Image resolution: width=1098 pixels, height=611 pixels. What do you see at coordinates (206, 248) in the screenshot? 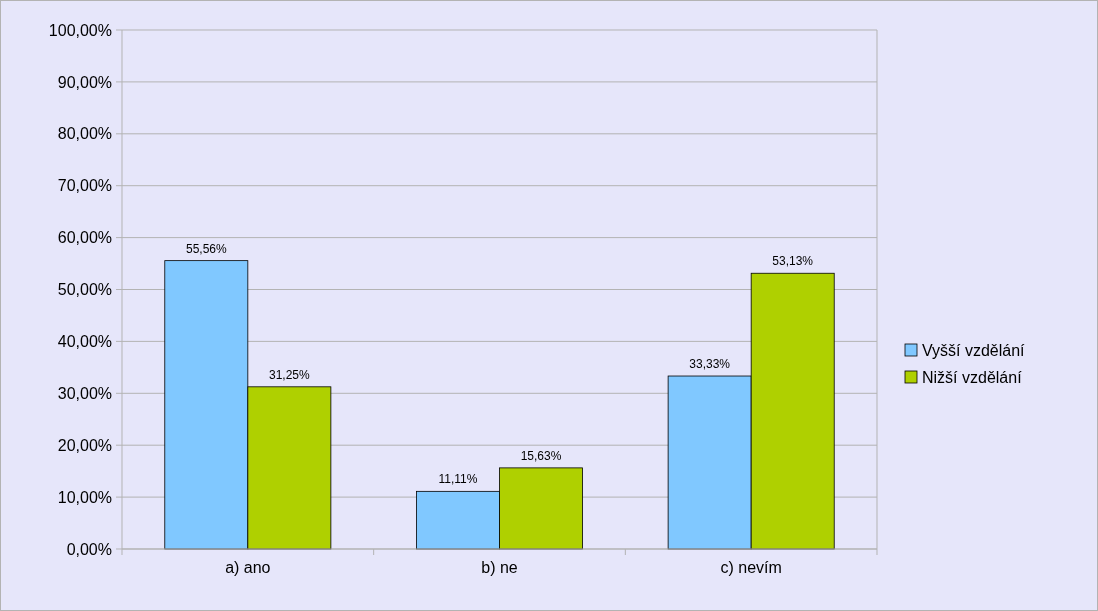
I see `data-label: 55,56%` at bounding box center [206, 248].